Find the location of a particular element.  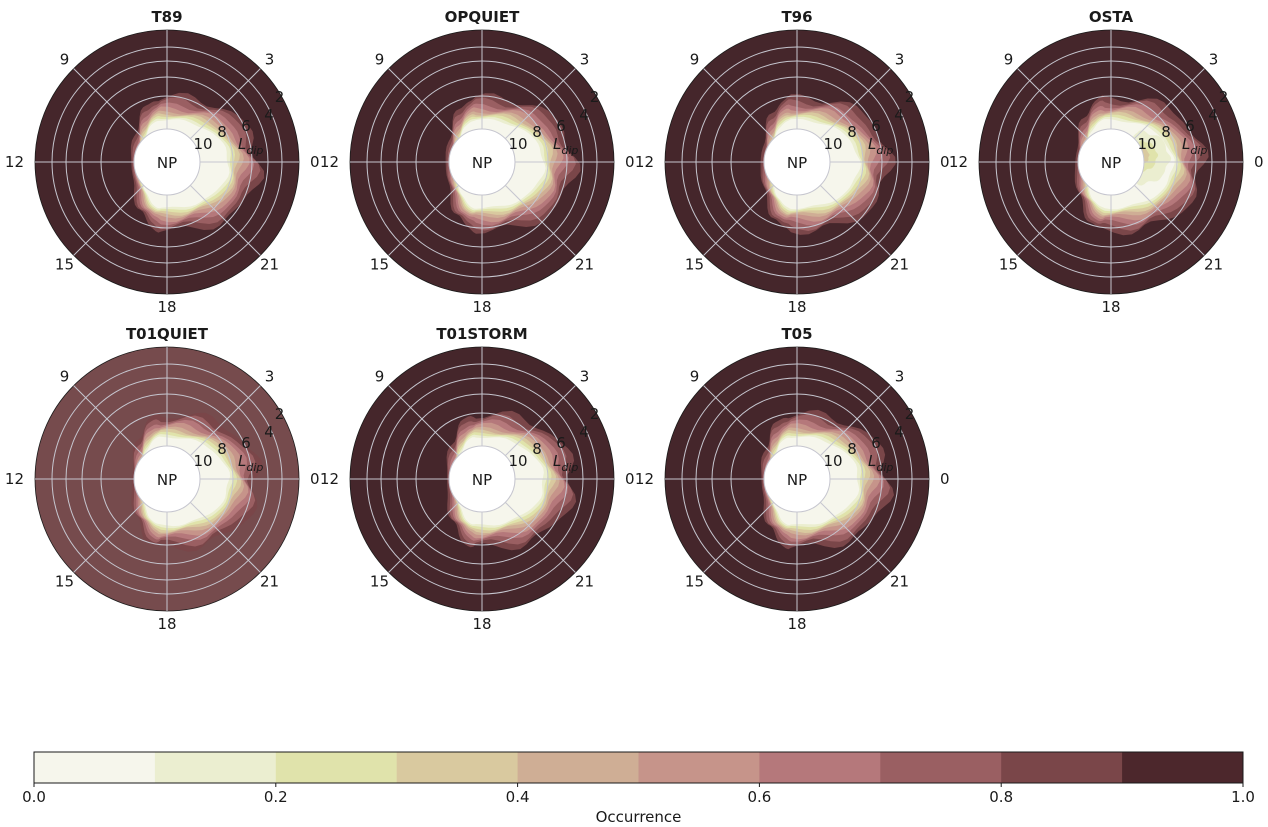

colorbar-frame is located at coordinates (638, 767).